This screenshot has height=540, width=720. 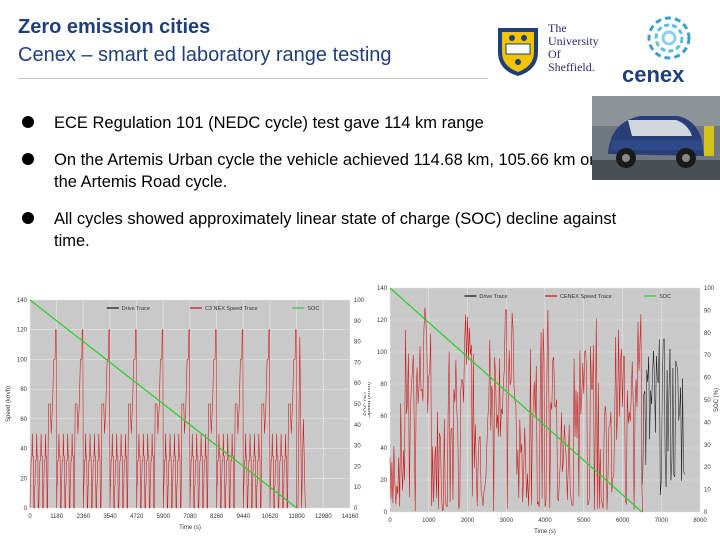 What do you see at coordinates (507, 521) in the screenshot?
I see `x-tick-label: 3000` at bounding box center [507, 521].